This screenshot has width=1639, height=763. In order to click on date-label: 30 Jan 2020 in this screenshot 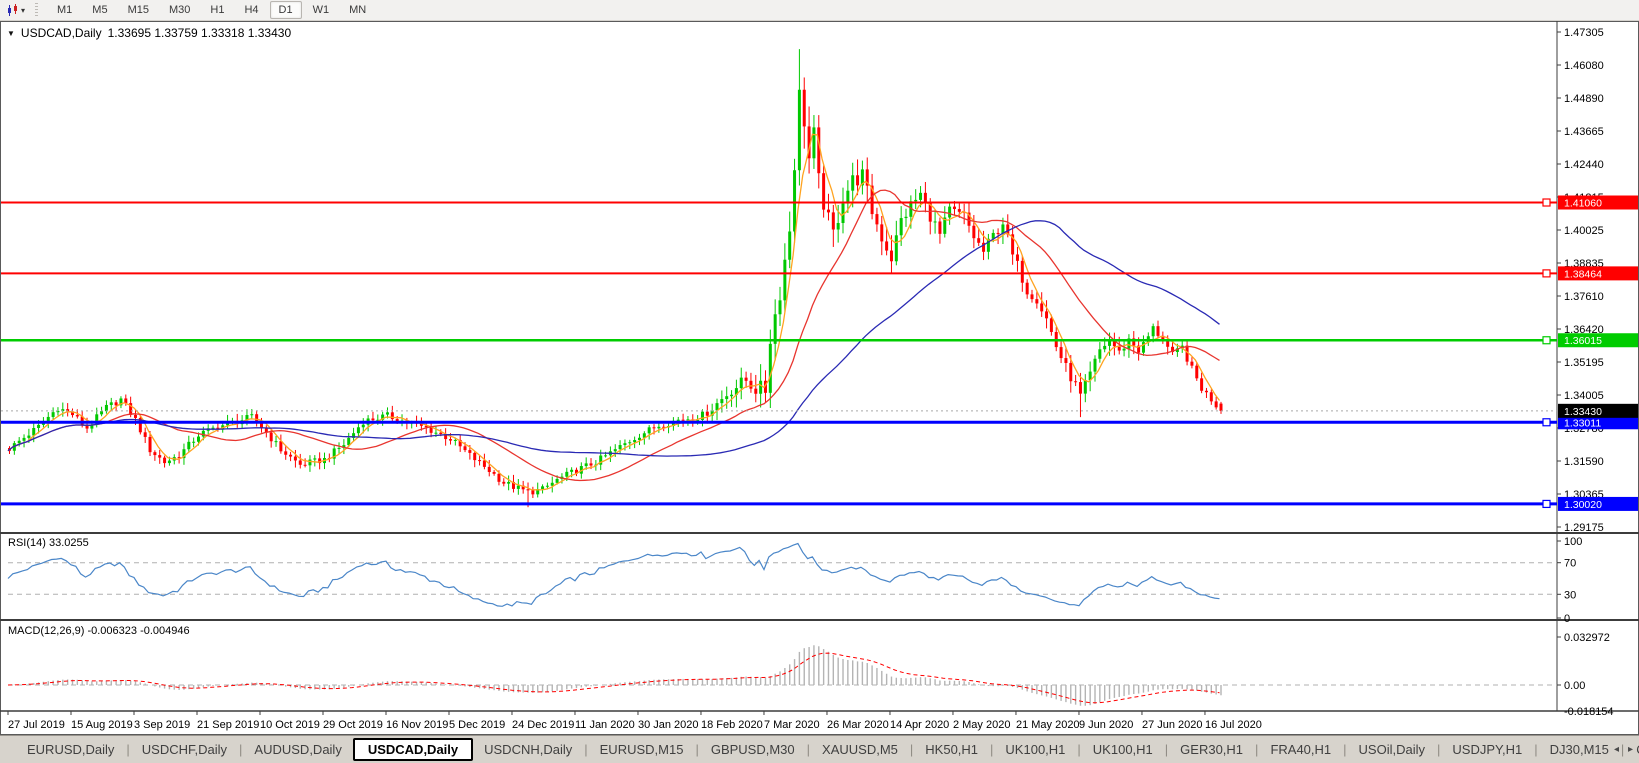, I will do `click(668, 725)`.